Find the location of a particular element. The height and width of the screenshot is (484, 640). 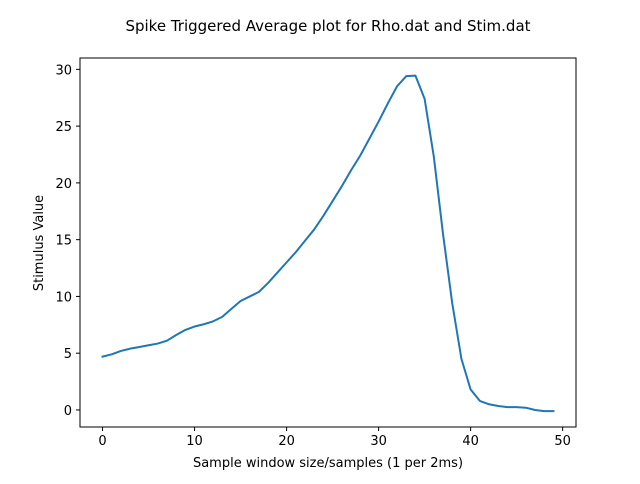

x-tick-label: 10 is located at coordinates (194, 441).